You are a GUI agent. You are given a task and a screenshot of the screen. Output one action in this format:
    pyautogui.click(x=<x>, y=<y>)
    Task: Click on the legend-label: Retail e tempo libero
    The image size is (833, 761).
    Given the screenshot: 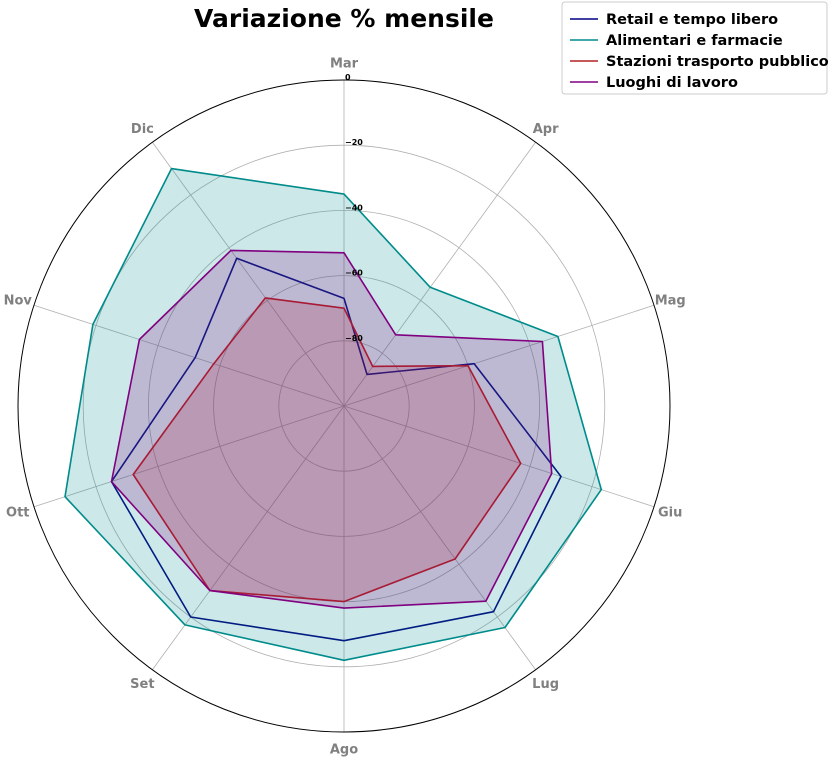 What is the action you would take?
    pyautogui.click(x=692, y=20)
    